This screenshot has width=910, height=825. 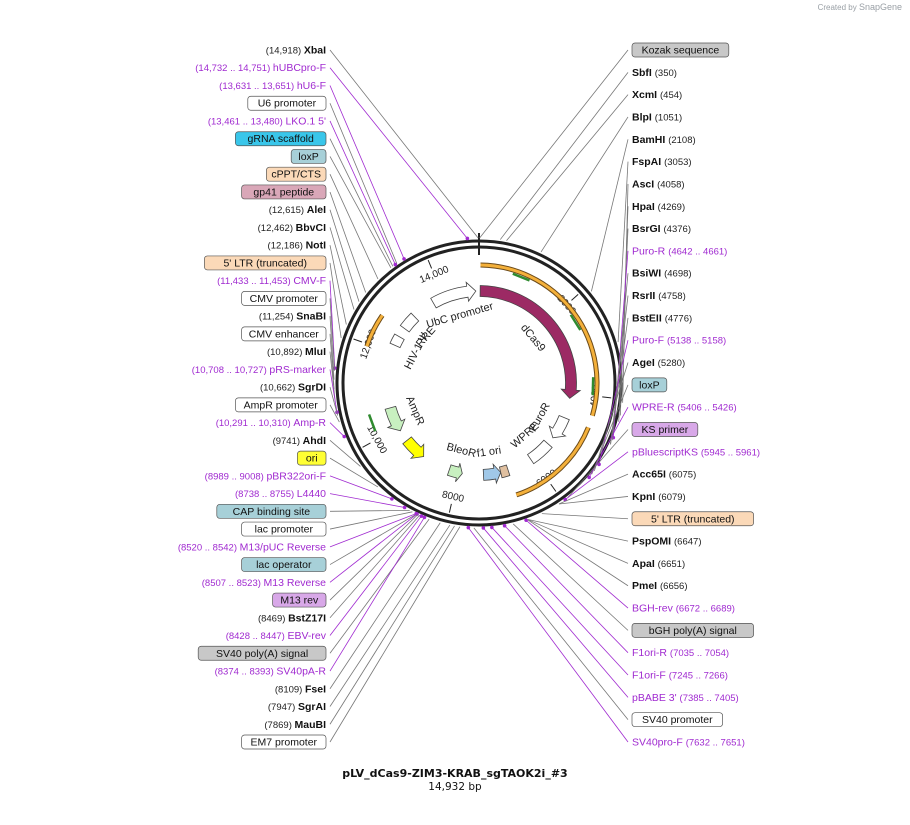 I want to click on label-box-5-ltr-truncated-: 5' LTR (truncated), so click(x=273, y=296).